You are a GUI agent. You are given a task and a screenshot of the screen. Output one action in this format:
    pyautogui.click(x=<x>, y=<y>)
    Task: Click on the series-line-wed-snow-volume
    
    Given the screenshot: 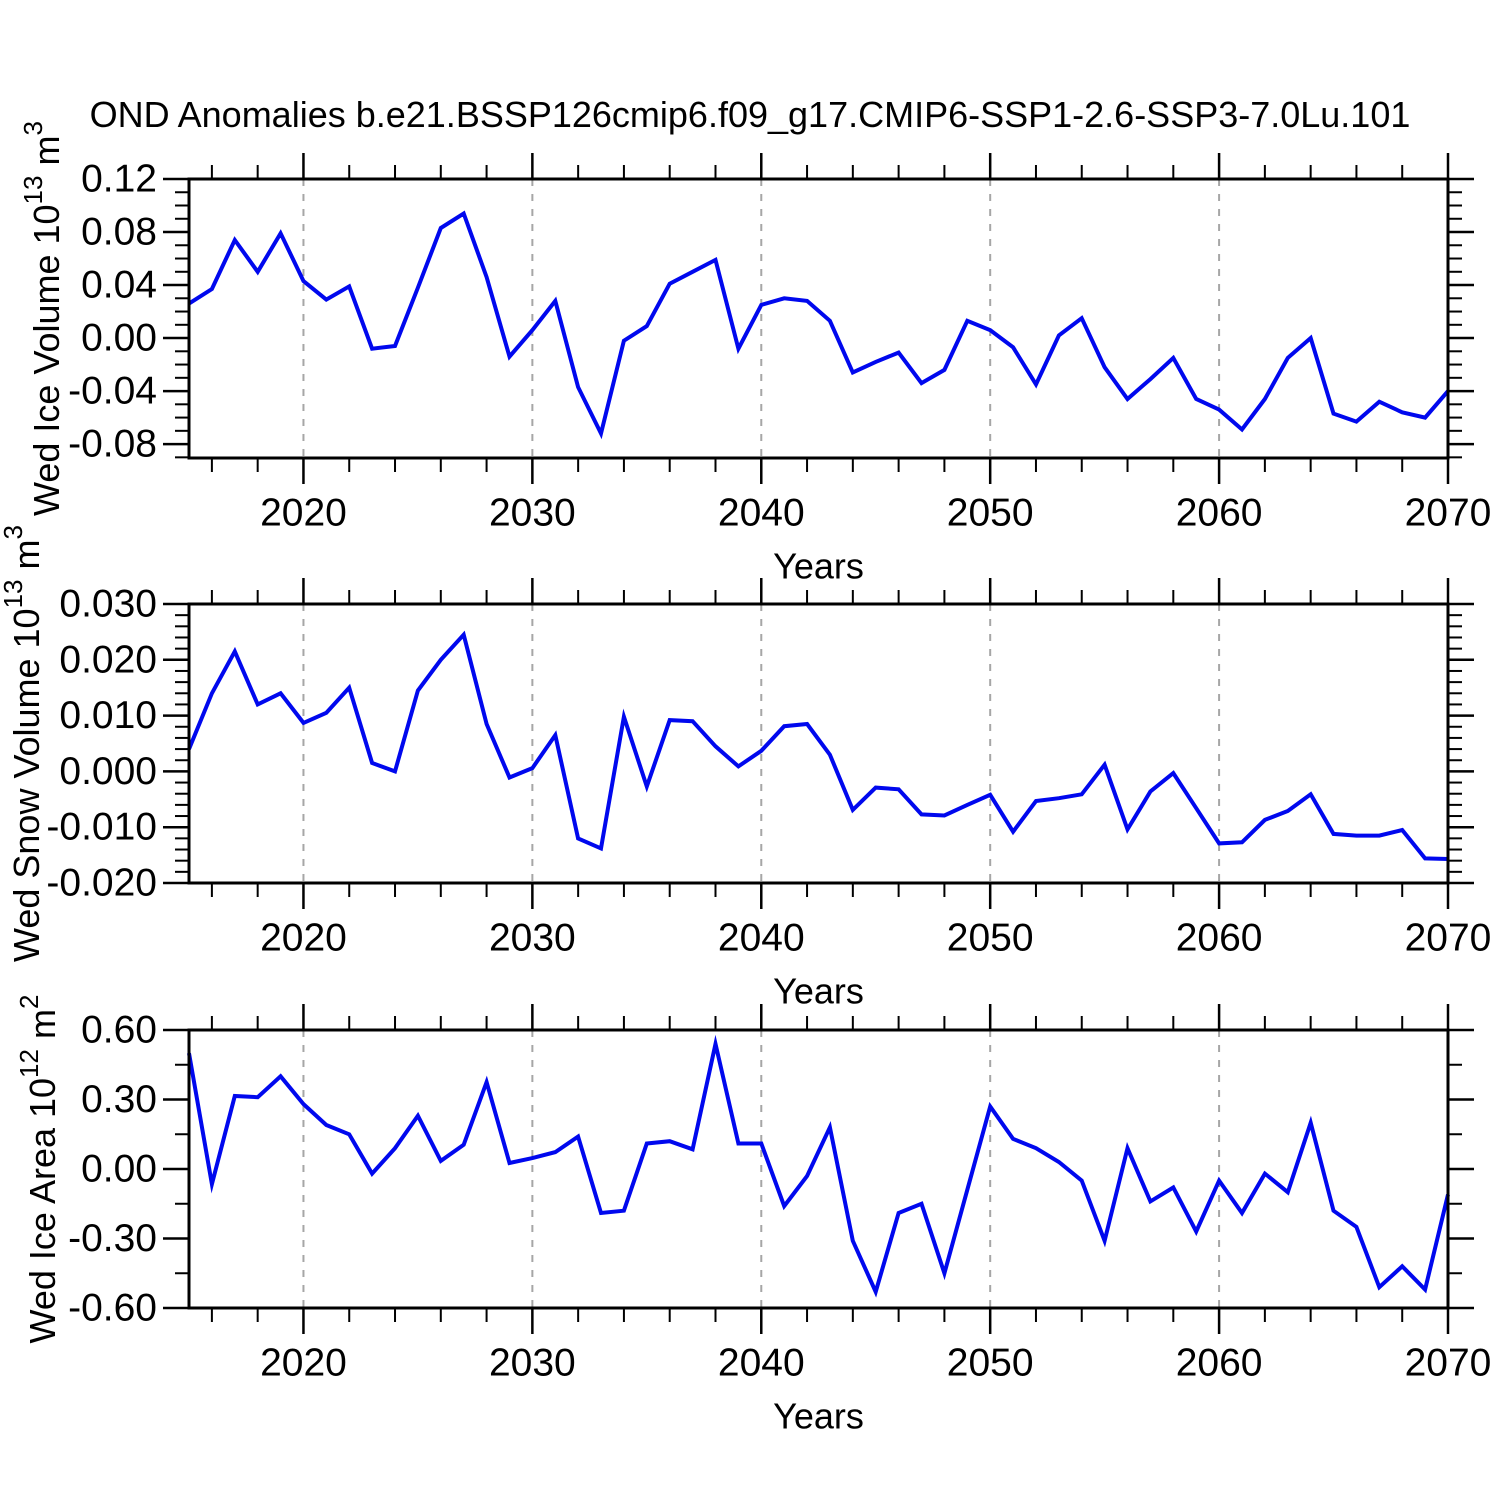 What is the action you would take?
    pyautogui.click(x=818, y=745)
    